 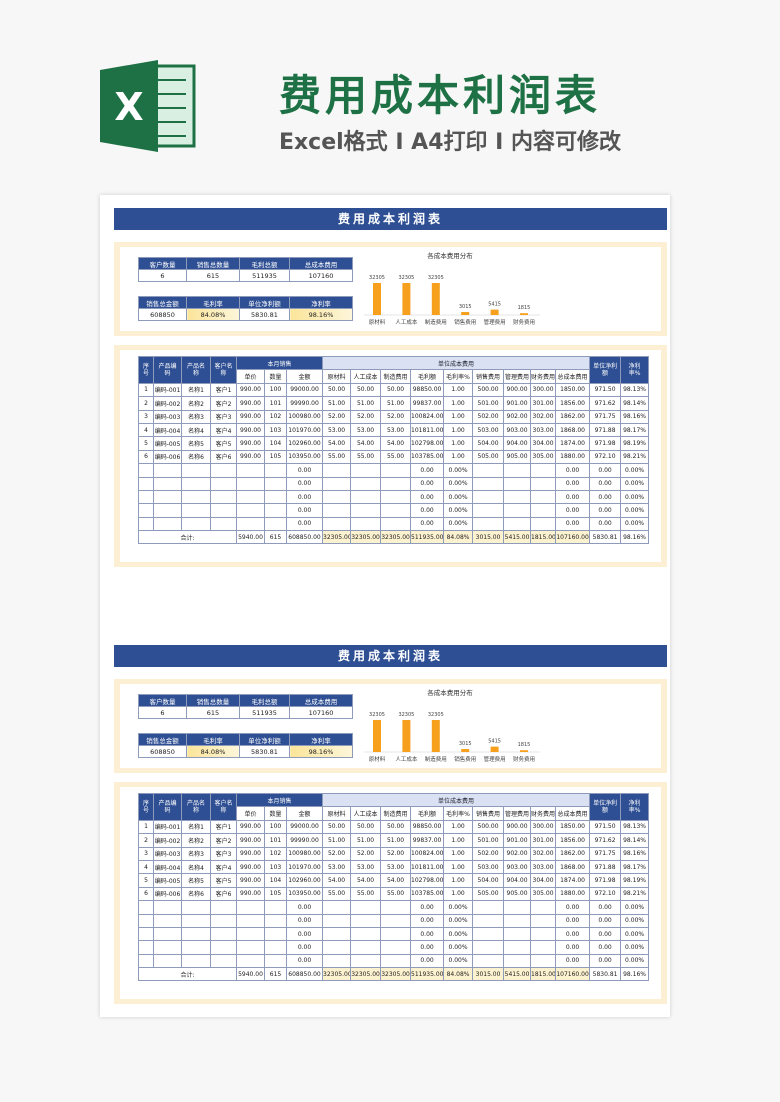 I want to click on data-row: 0.00 0.00 0.00% 0.00 0.00 0.00%, so click(x=394, y=907).